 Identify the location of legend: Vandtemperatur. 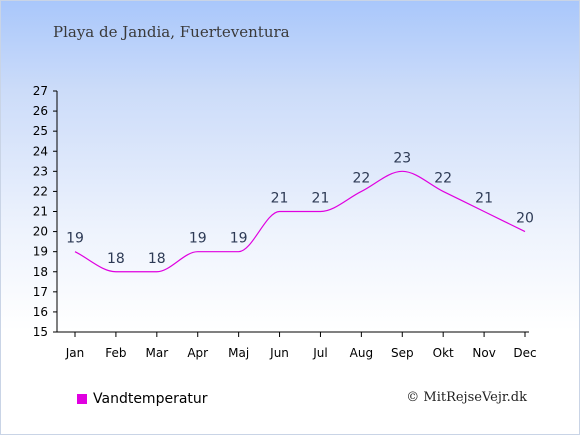
(142, 399).